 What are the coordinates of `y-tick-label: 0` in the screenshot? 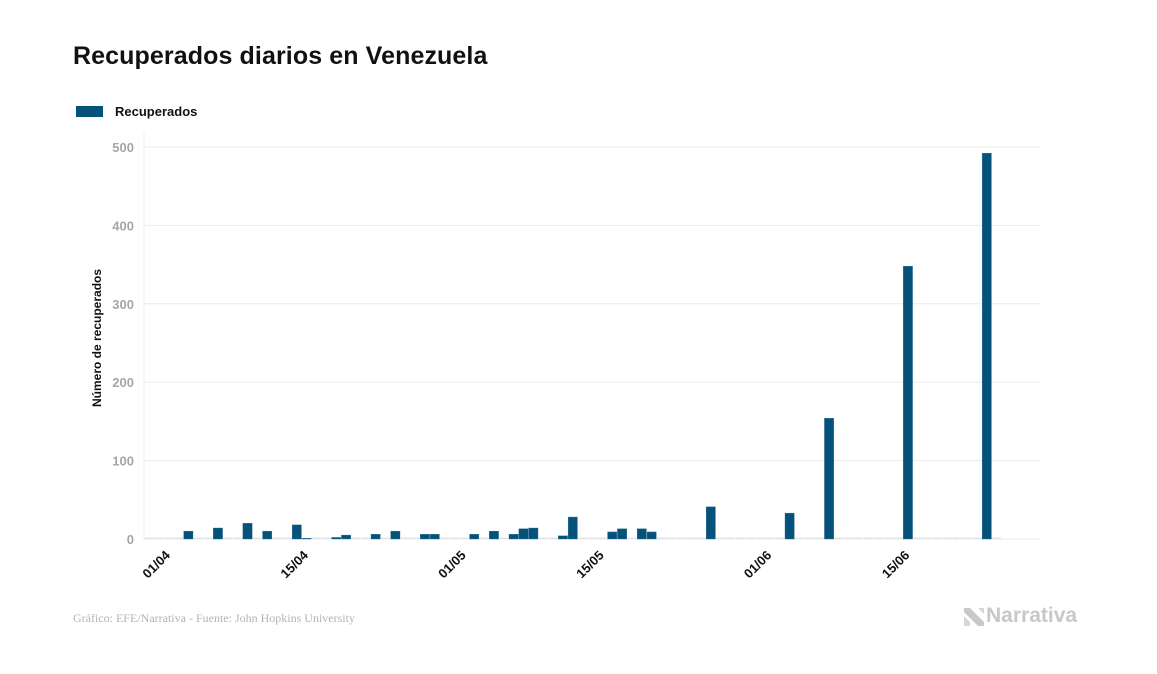 It's located at (130, 539).